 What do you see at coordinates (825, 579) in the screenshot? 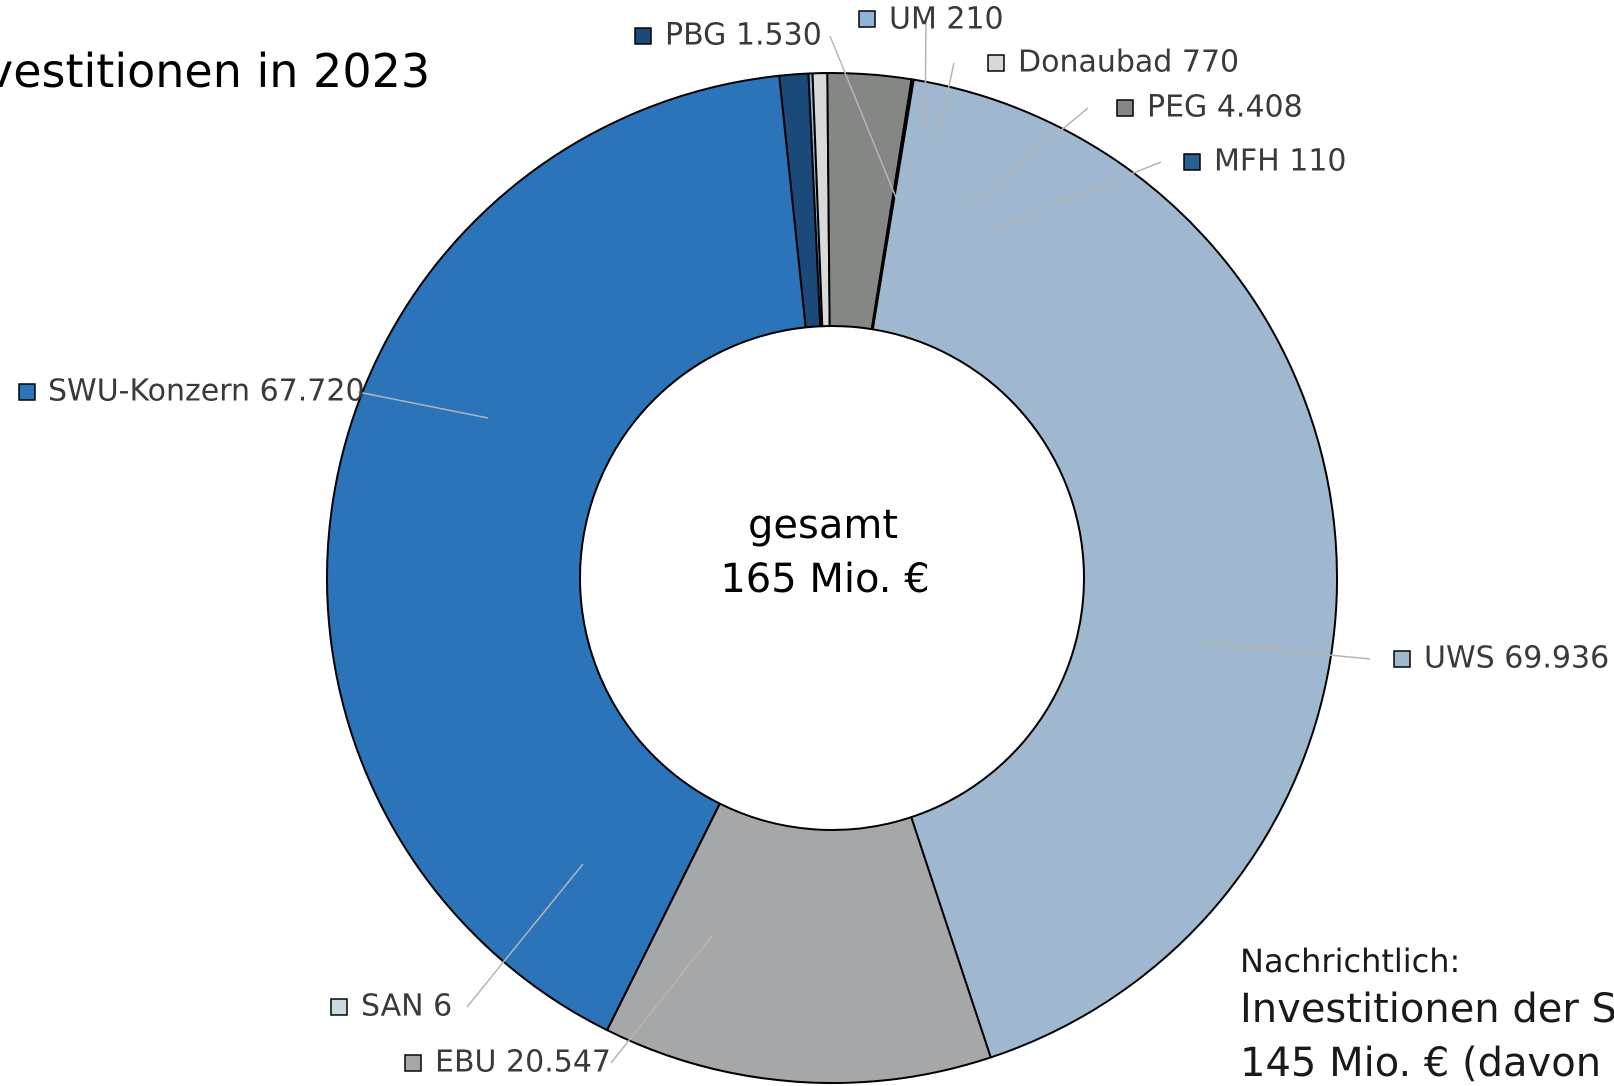
I see `center-label-amount: 165 Mio. €` at bounding box center [825, 579].